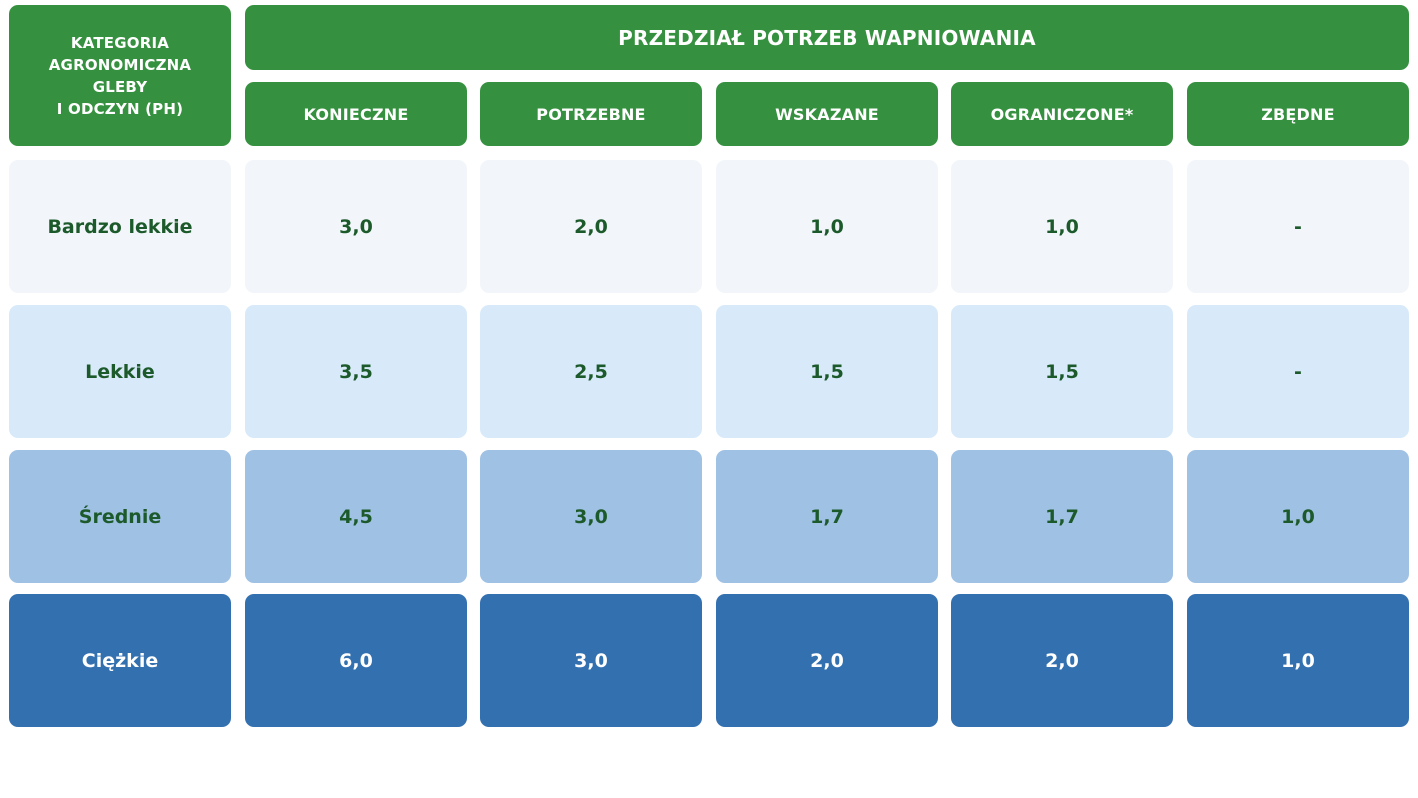 The image size is (1418, 798). What do you see at coordinates (120, 516) in the screenshot?
I see `row-category-cell: Średnie` at bounding box center [120, 516].